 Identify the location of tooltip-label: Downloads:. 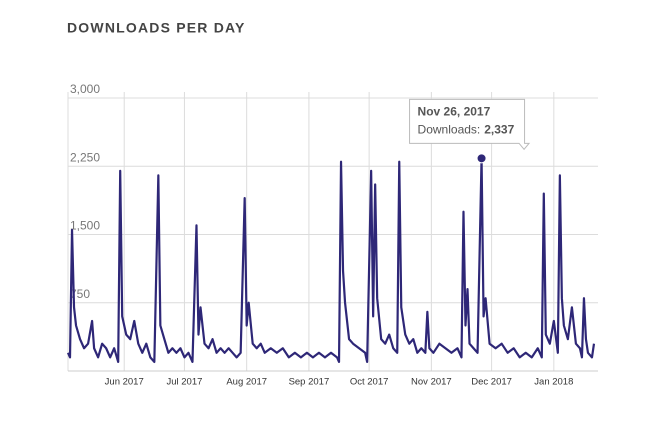
(449, 130).